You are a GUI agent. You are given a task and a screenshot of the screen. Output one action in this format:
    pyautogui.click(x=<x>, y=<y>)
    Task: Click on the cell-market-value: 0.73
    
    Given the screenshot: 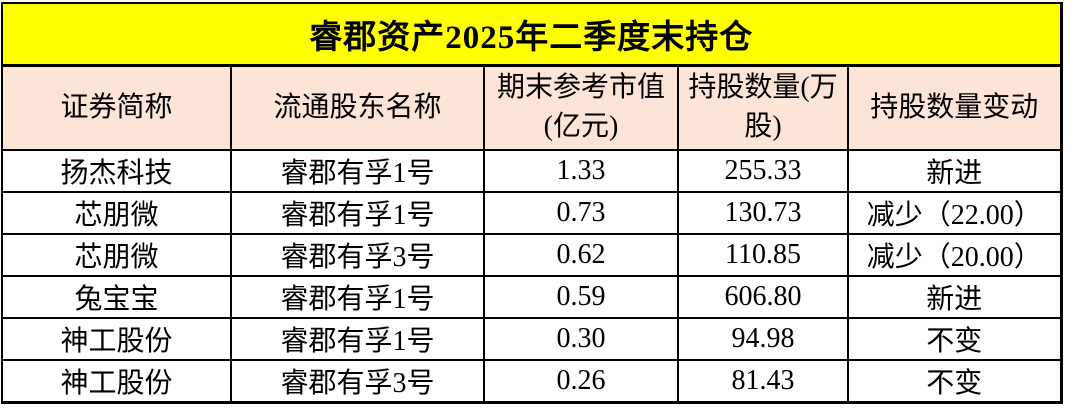 What is the action you would take?
    pyautogui.click(x=581, y=213)
    